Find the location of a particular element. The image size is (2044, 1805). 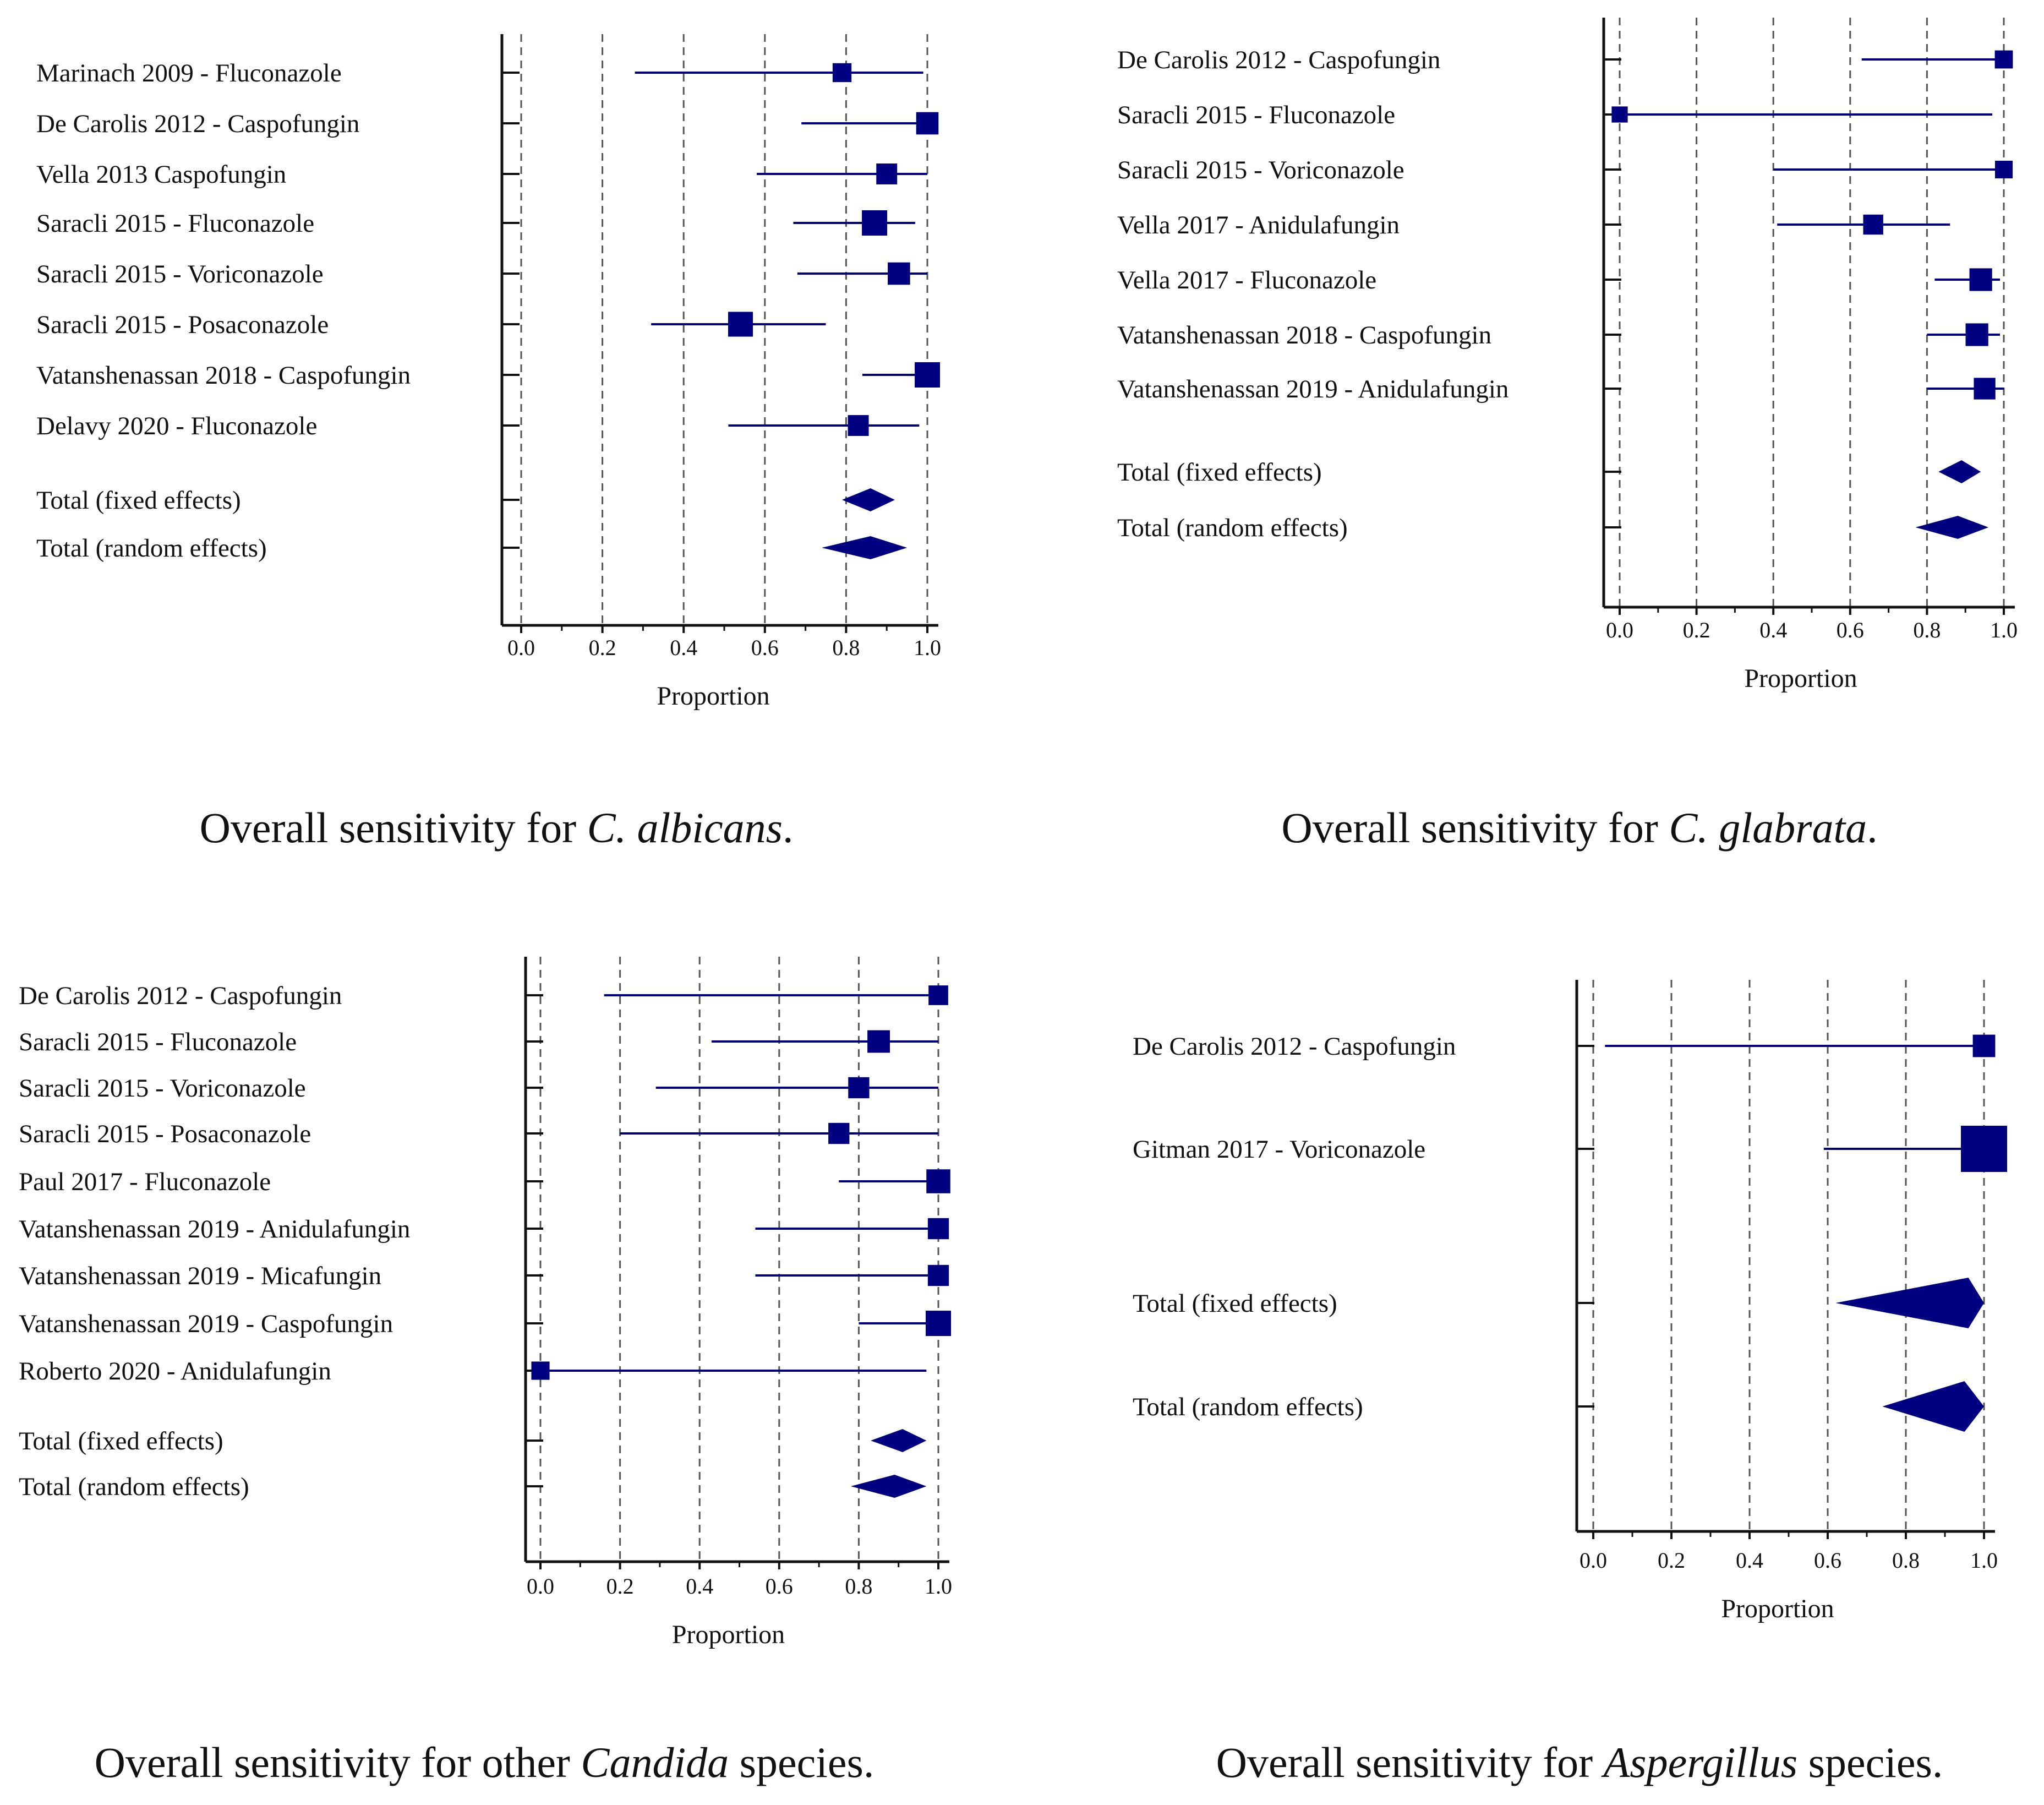

study-label: Vatanshenassan 2019 - Caspofungin is located at coordinates (206, 1324).